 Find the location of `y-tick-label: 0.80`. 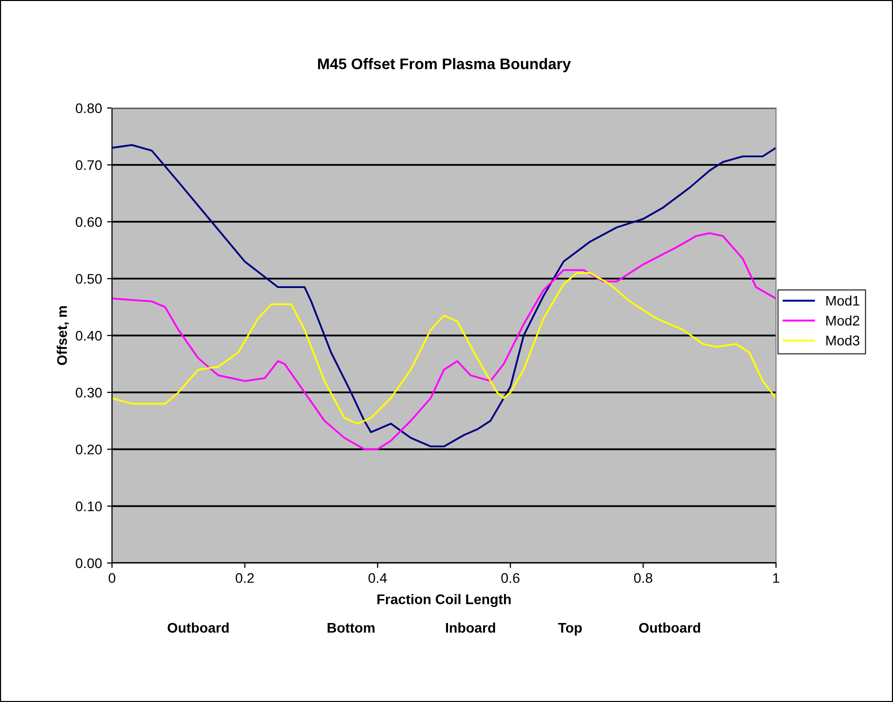

y-tick-label: 0.80 is located at coordinates (89, 108).